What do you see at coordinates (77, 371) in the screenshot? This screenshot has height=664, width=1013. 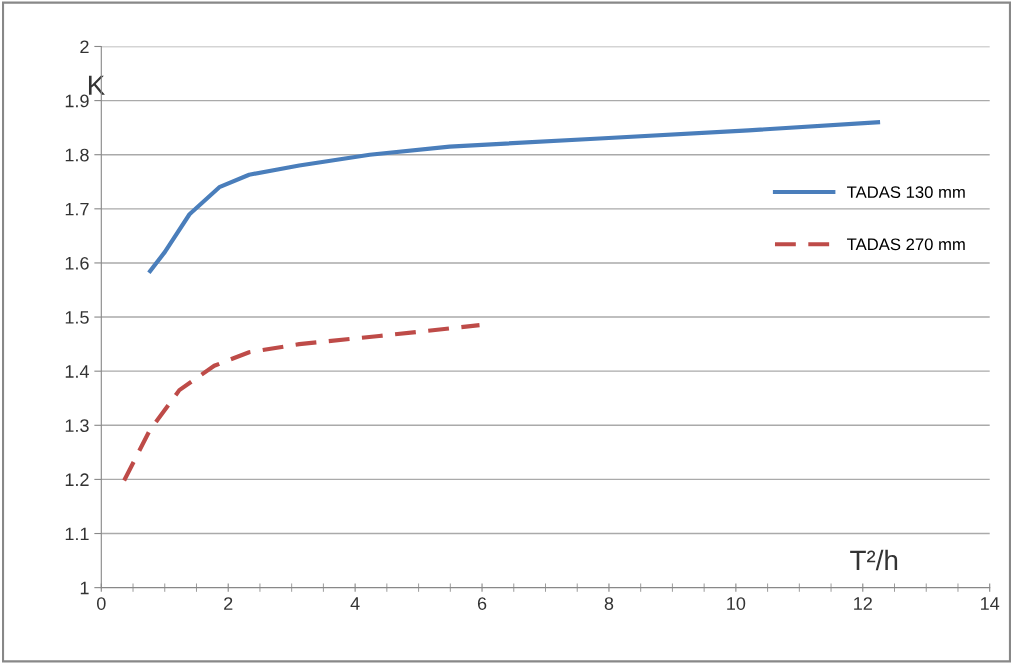 I see `y-tick-label: 1.4` at bounding box center [77, 371].